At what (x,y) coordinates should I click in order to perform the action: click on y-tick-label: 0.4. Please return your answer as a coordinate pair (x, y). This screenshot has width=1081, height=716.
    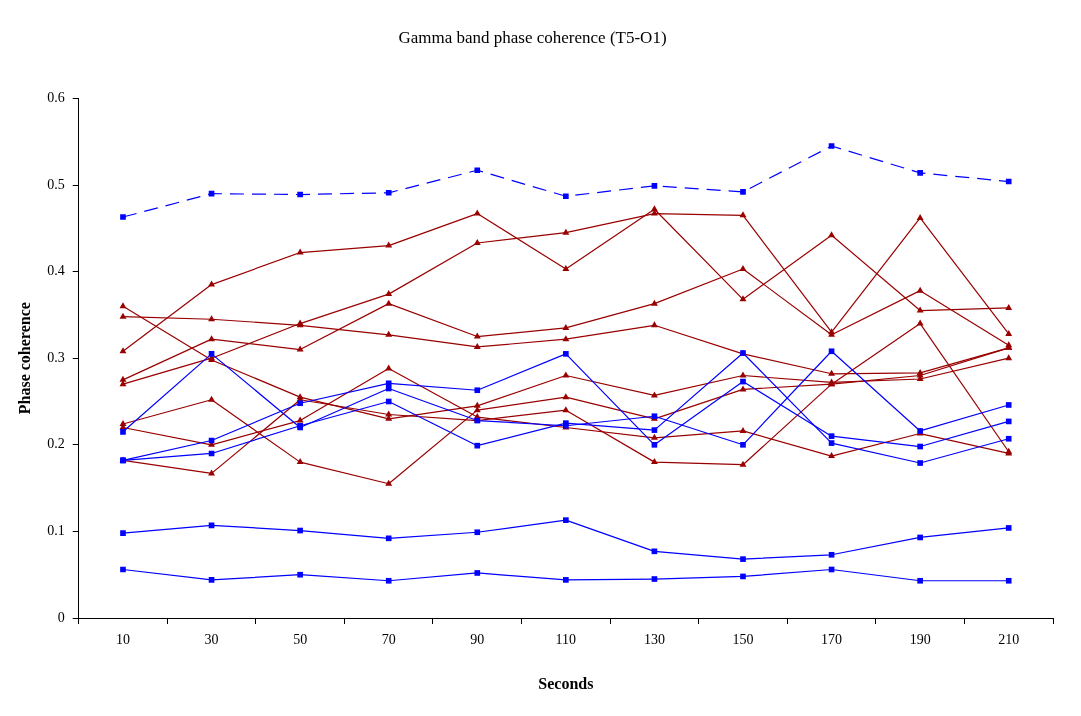
    Looking at the image, I should click on (56, 271).